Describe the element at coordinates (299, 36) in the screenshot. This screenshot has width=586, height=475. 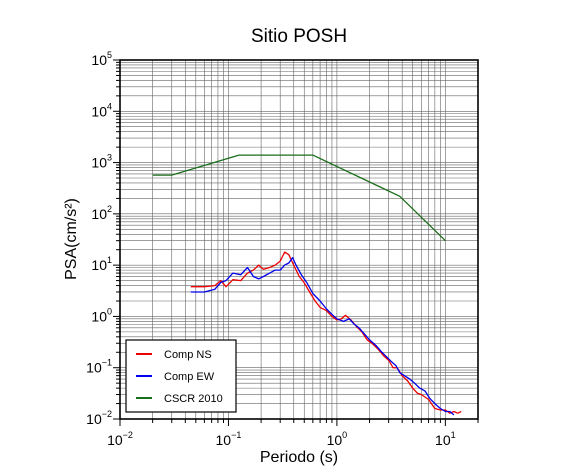
I see `chart-title: Sitio POSH` at that location.